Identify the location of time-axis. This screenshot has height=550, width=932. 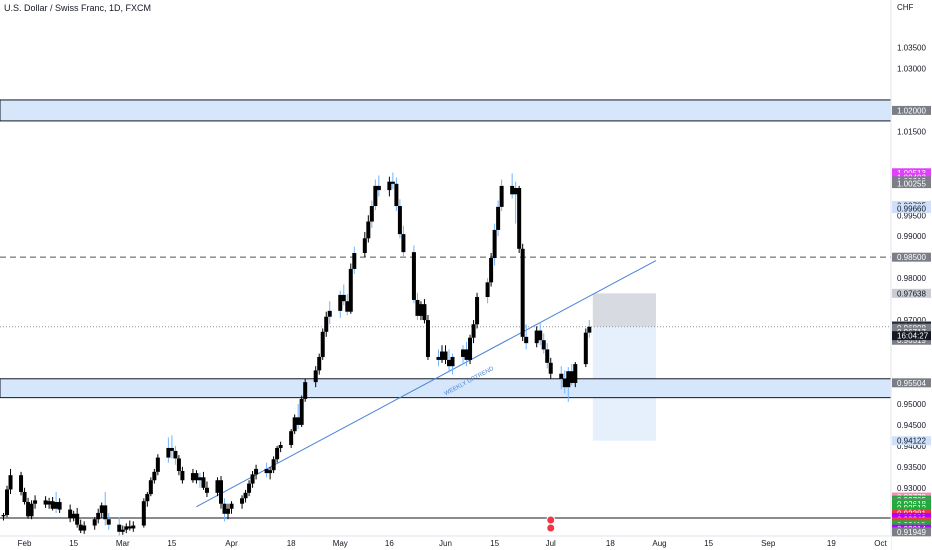
(445, 543).